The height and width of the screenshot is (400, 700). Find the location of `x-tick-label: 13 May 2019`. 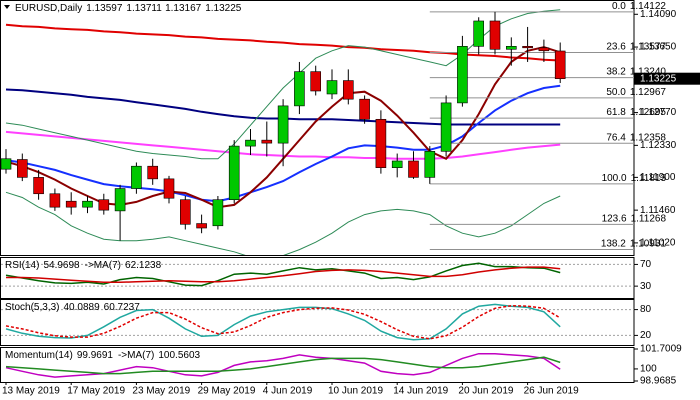

x-tick-label: 13 May 2019 is located at coordinates (31, 391).